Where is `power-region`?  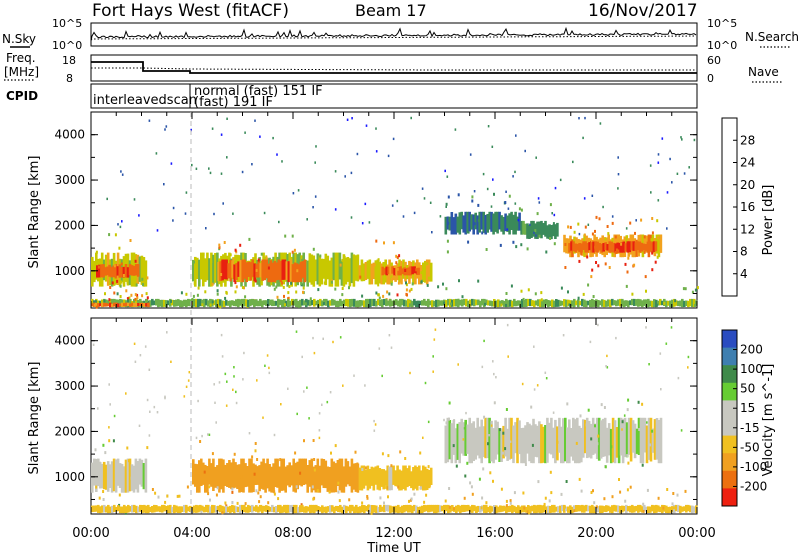
power-region is located at coordinates (262, 272).